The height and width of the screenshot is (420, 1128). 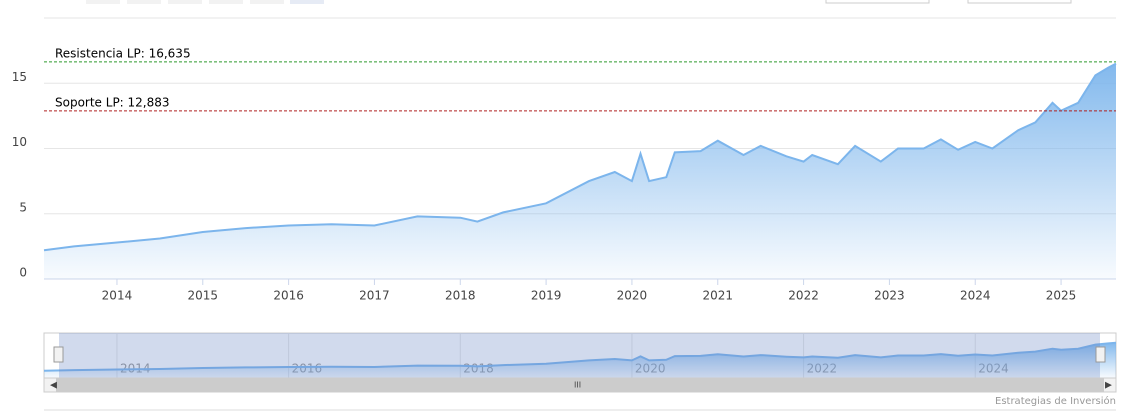 I want to click on x-tick-label: 2022, so click(x=803, y=296).